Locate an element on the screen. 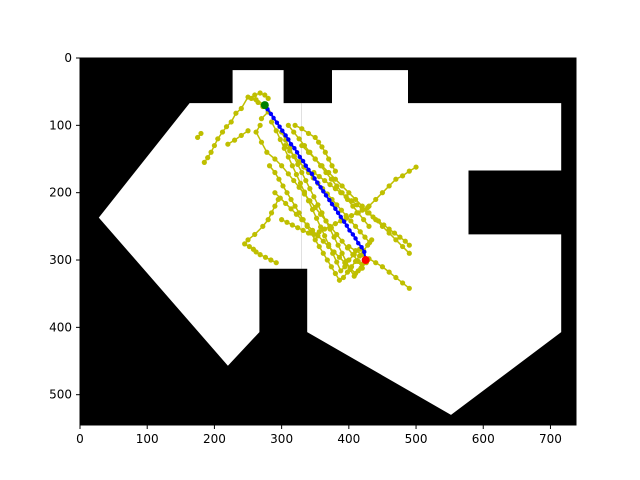 This screenshot has width=640, height=480. x-tick-label: 0 is located at coordinates (80, 439).